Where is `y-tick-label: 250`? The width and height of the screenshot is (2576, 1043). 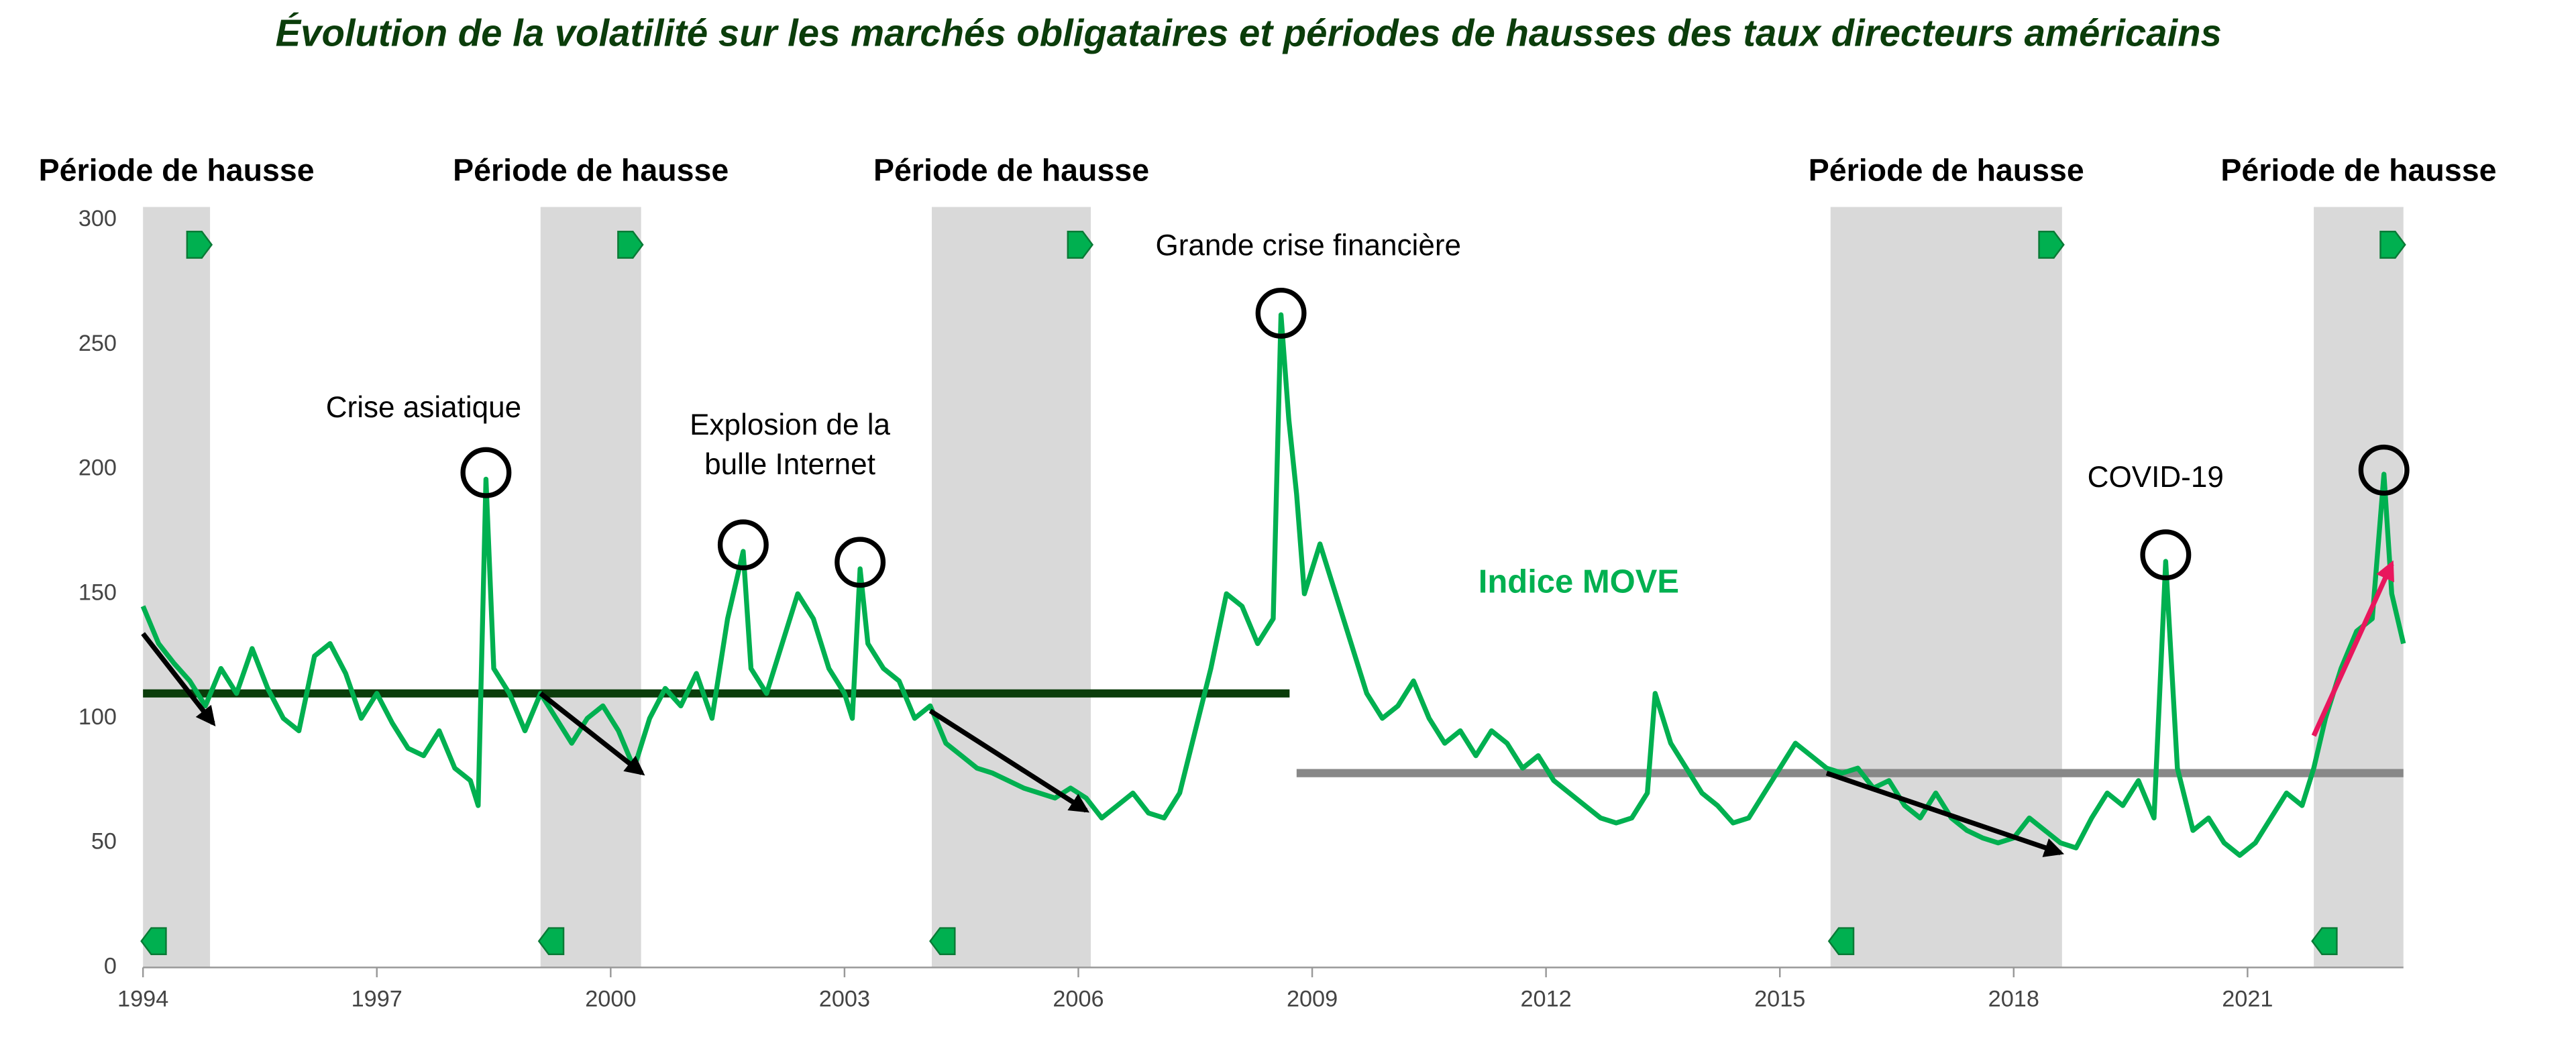 y-tick-label: 250 is located at coordinates (97, 344).